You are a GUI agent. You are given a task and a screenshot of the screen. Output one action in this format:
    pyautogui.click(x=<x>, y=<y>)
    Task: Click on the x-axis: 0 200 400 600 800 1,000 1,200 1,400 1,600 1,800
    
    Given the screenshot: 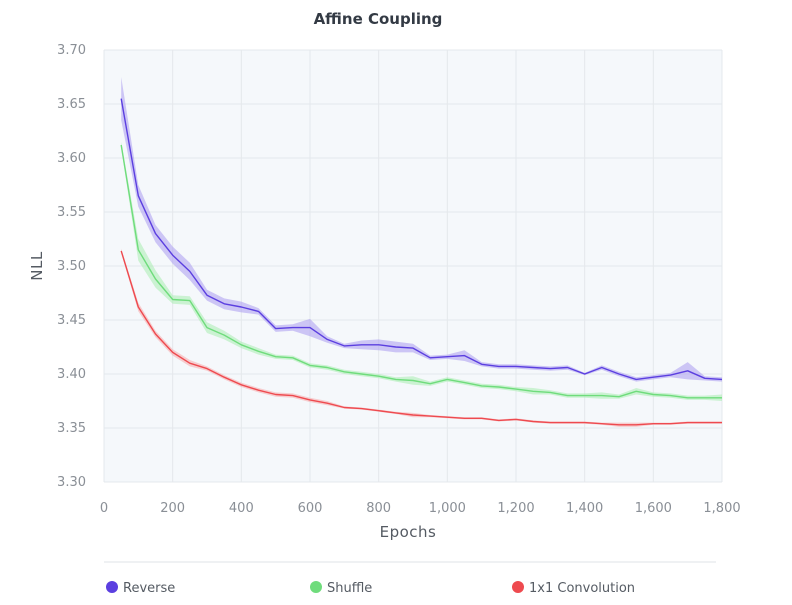 What is the action you would take?
    pyautogui.click(x=420, y=508)
    